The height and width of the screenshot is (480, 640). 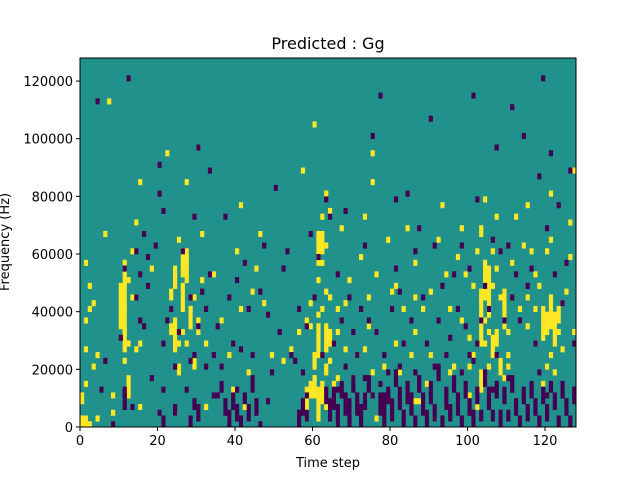 I want to click on x-tick-label: 40, so click(x=235, y=441).